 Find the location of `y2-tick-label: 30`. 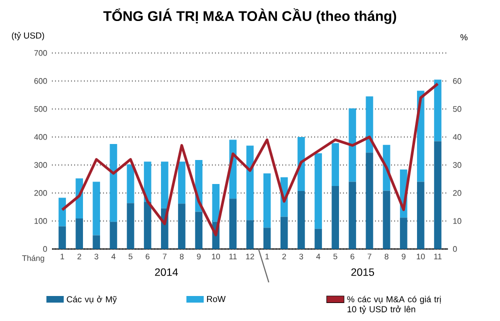

y2-tick-label: 30 is located at coordinates (457, 165).